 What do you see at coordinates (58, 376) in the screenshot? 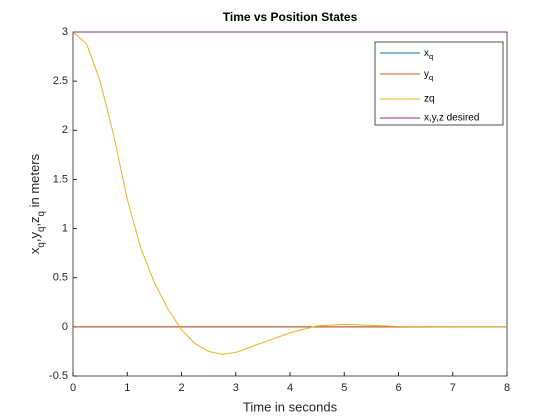
I see `y-tick-label: -0.5` at bounding box center [58, 376].